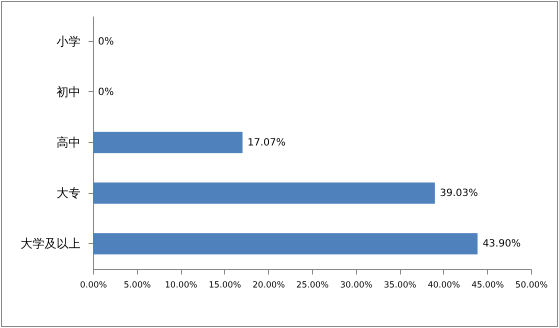  I want to click on x-tick-label: 40.00%, so click(444, 285).